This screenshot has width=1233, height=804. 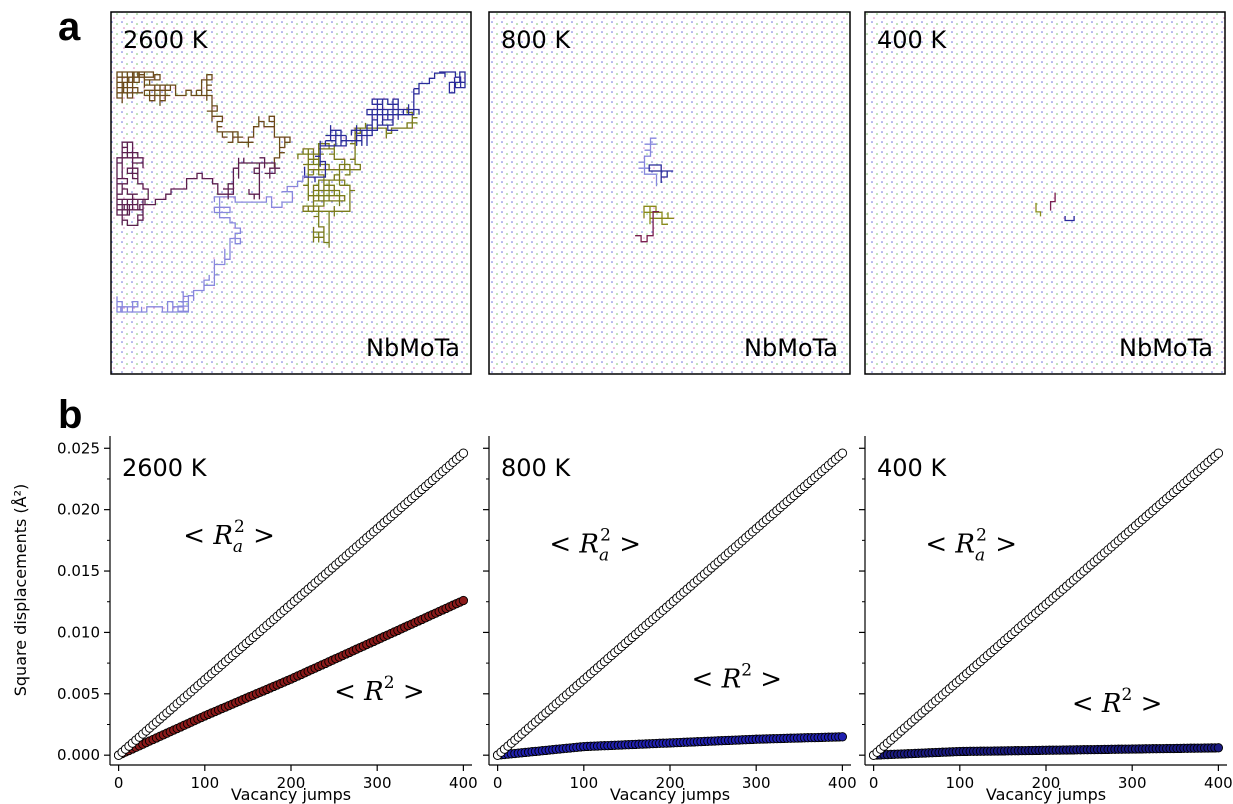 I want to click on y-tick-label: 0.025, so click(x=78, y=448).